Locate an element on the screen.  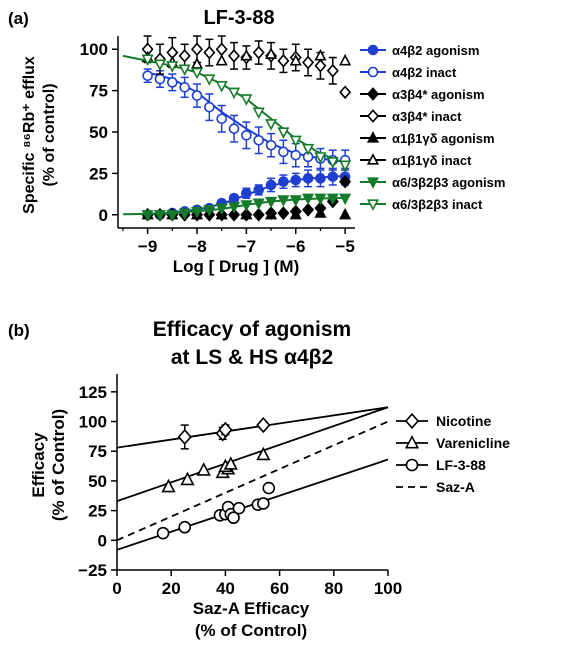
panel-b-ylabel-line2: (% of Control) is located at coordinates (58, 465).